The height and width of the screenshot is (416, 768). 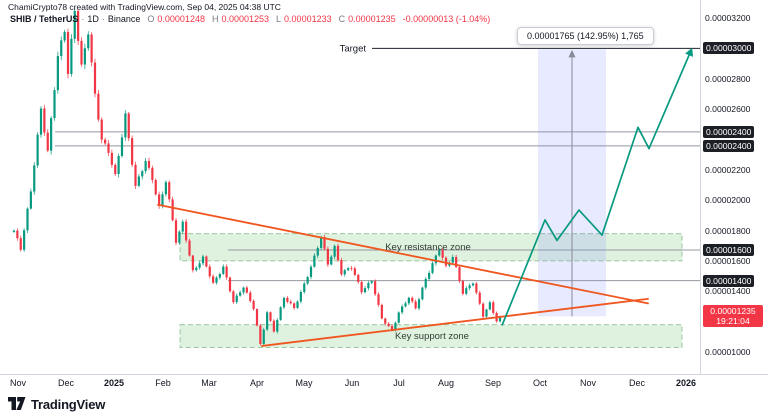 I want to click on bar-countdown: 19:21:04, so click(x=733, y=321).